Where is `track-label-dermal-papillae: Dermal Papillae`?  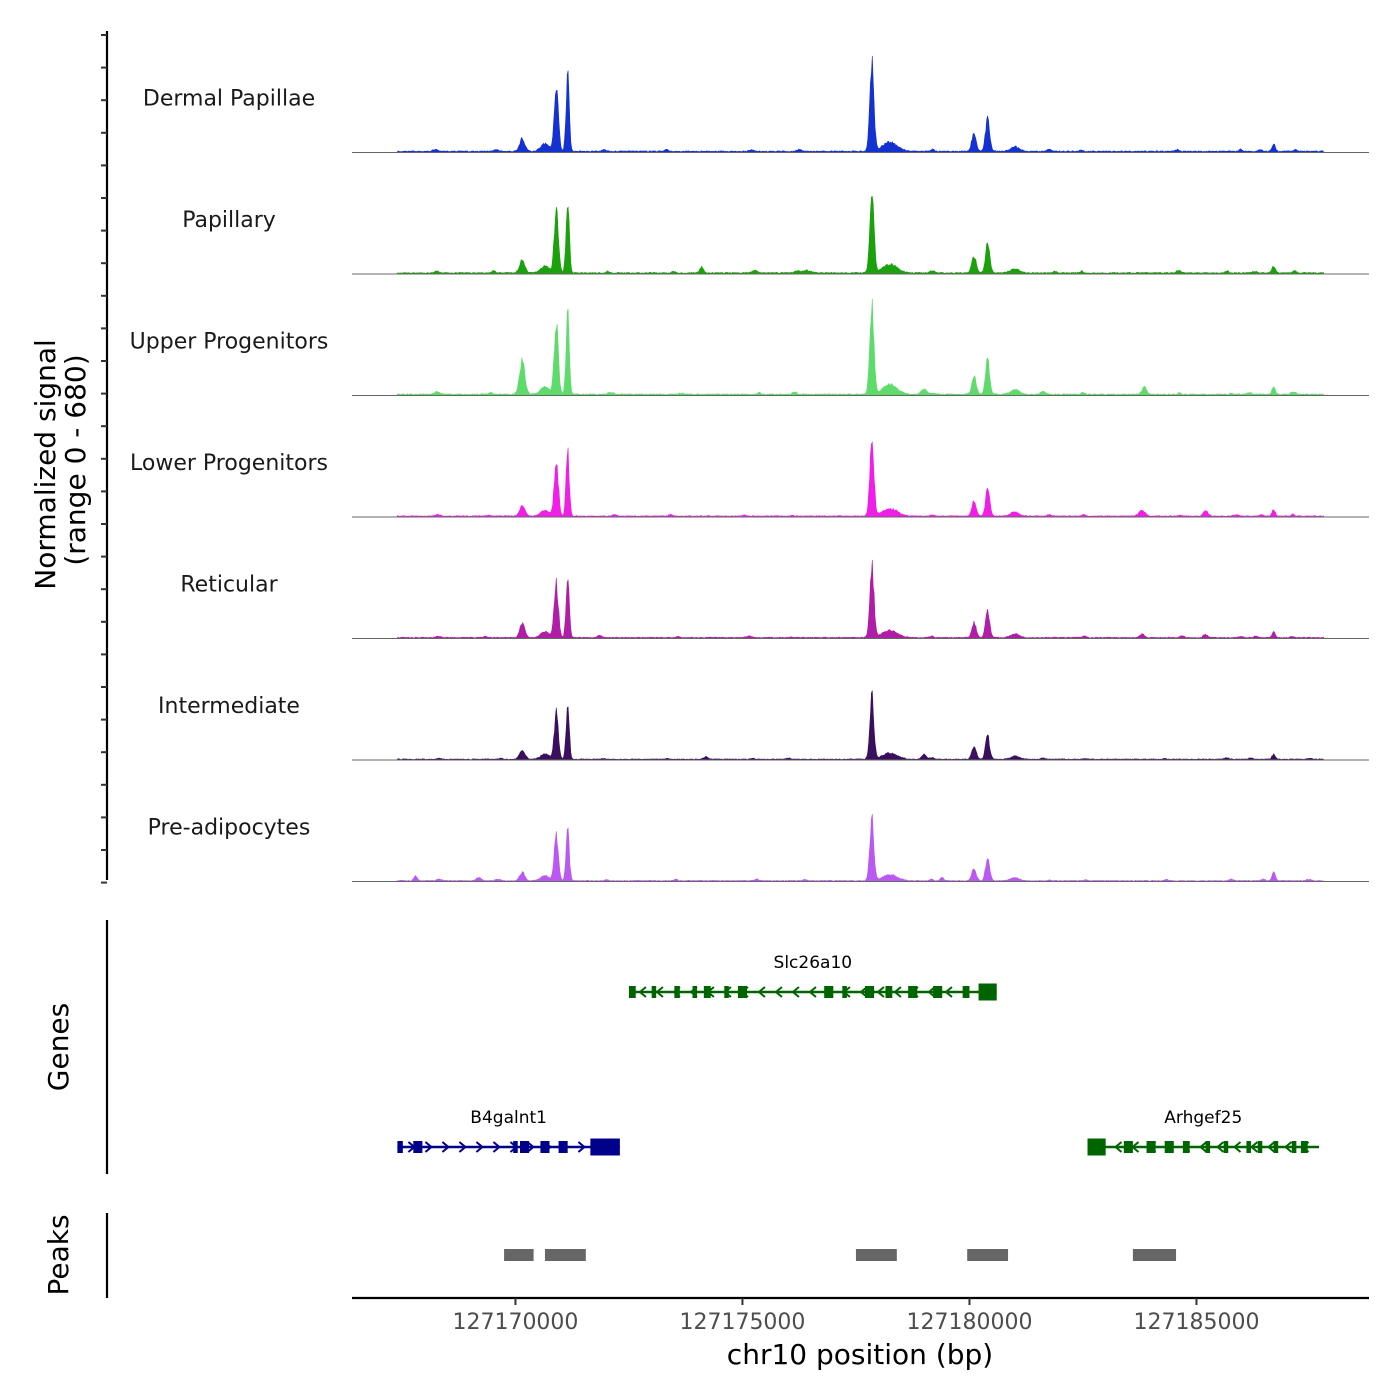 track-label-dermal-papillae: Dermal Papillae is located at coordinates (229, 99).